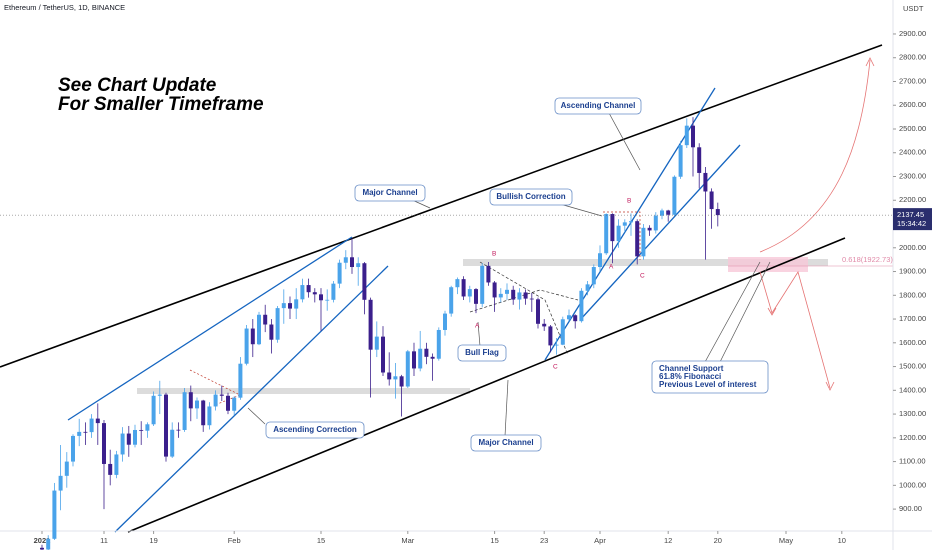  Describe the element at coordinates (251, 399) in the screenshot. I see `channel-line` at that location.